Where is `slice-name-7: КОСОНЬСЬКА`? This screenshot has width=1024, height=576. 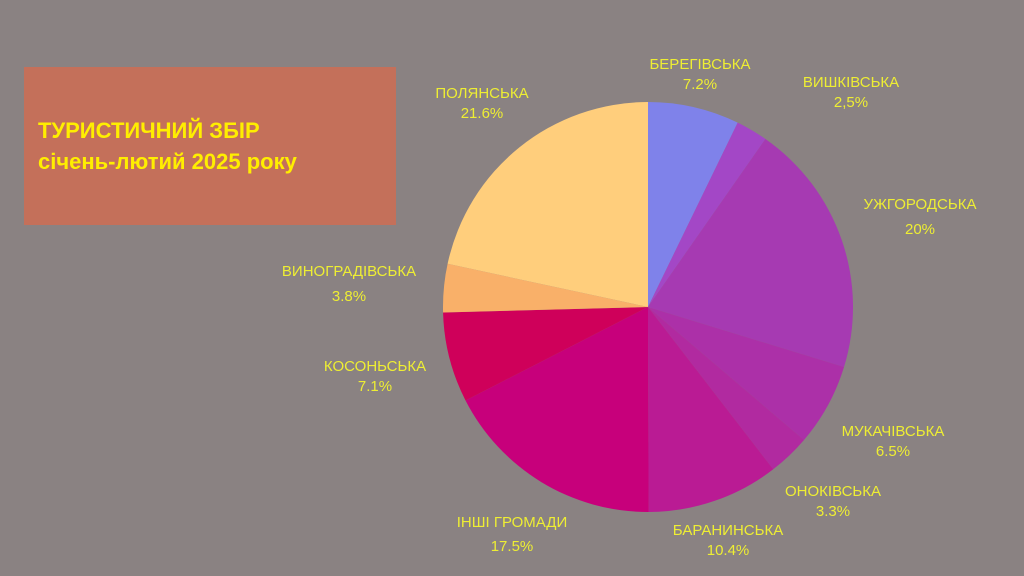
slice-name-7: КОСОНЬСЬКА is located at coordinates (375, 366).